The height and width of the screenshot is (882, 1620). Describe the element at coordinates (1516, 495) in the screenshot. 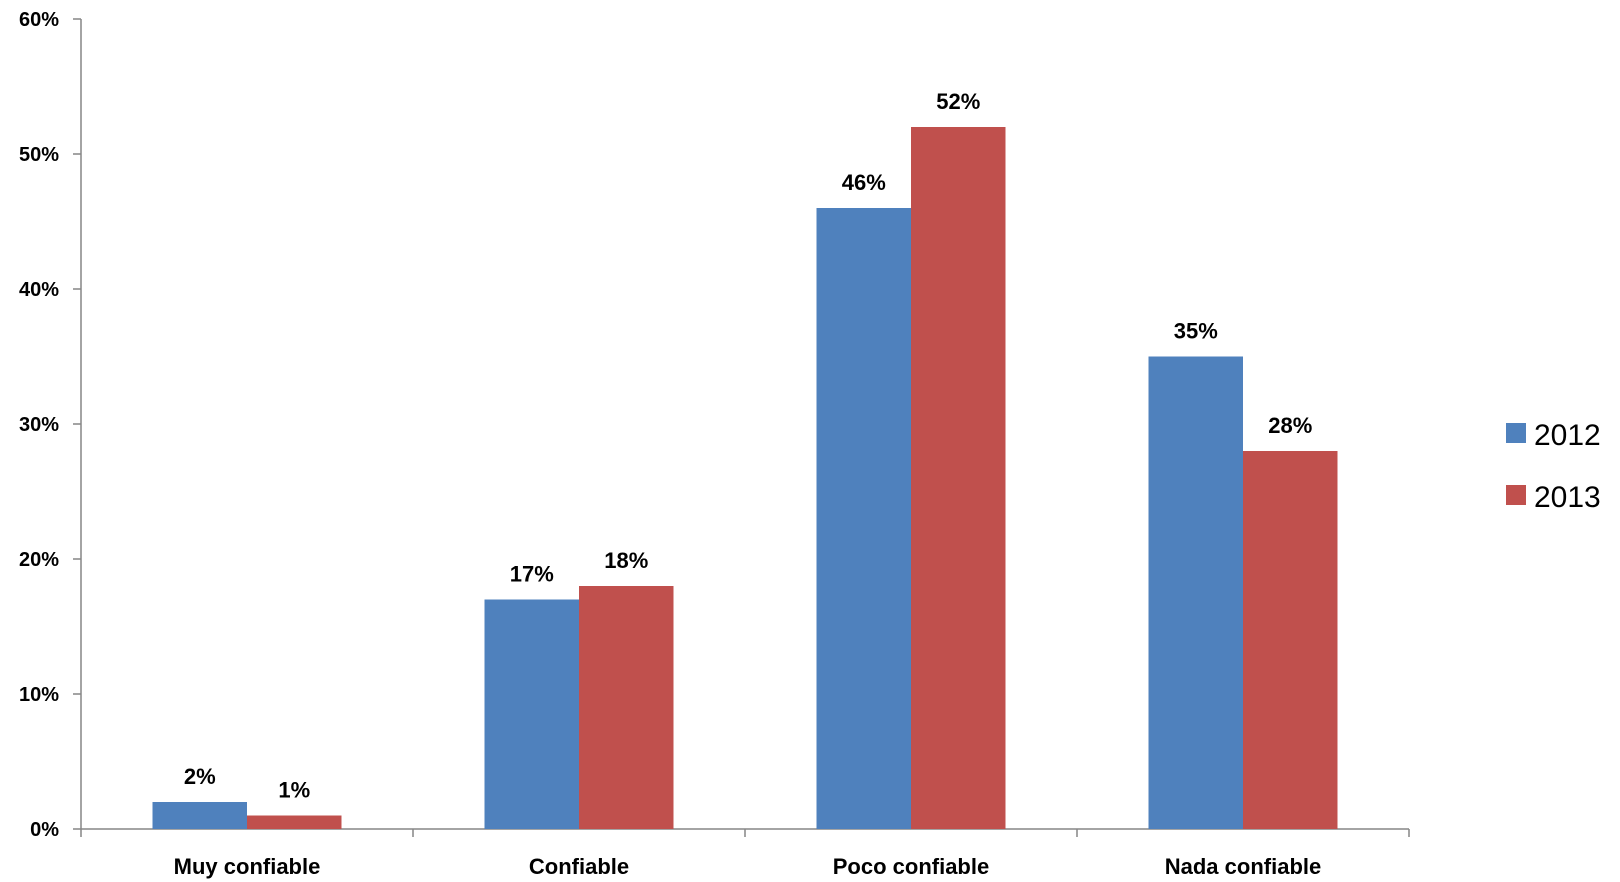

I see `legend-swatch-2013` at that location.